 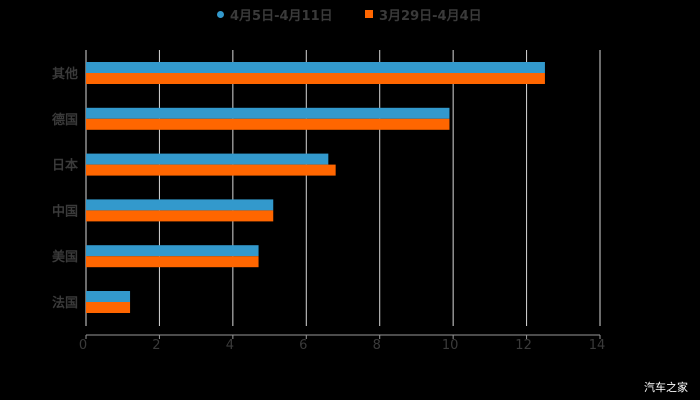 I want to click on category-label: 日本, so click(x=65, y=166).